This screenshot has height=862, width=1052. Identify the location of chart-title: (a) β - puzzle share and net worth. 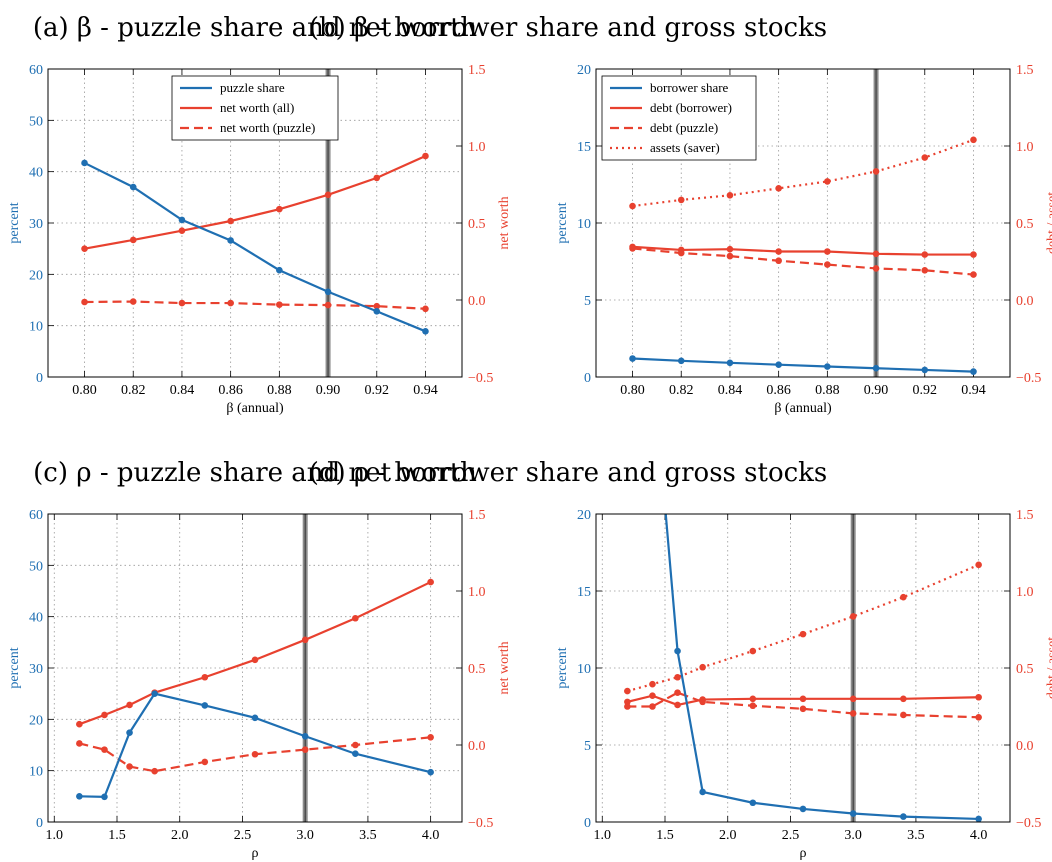
(255, 28).